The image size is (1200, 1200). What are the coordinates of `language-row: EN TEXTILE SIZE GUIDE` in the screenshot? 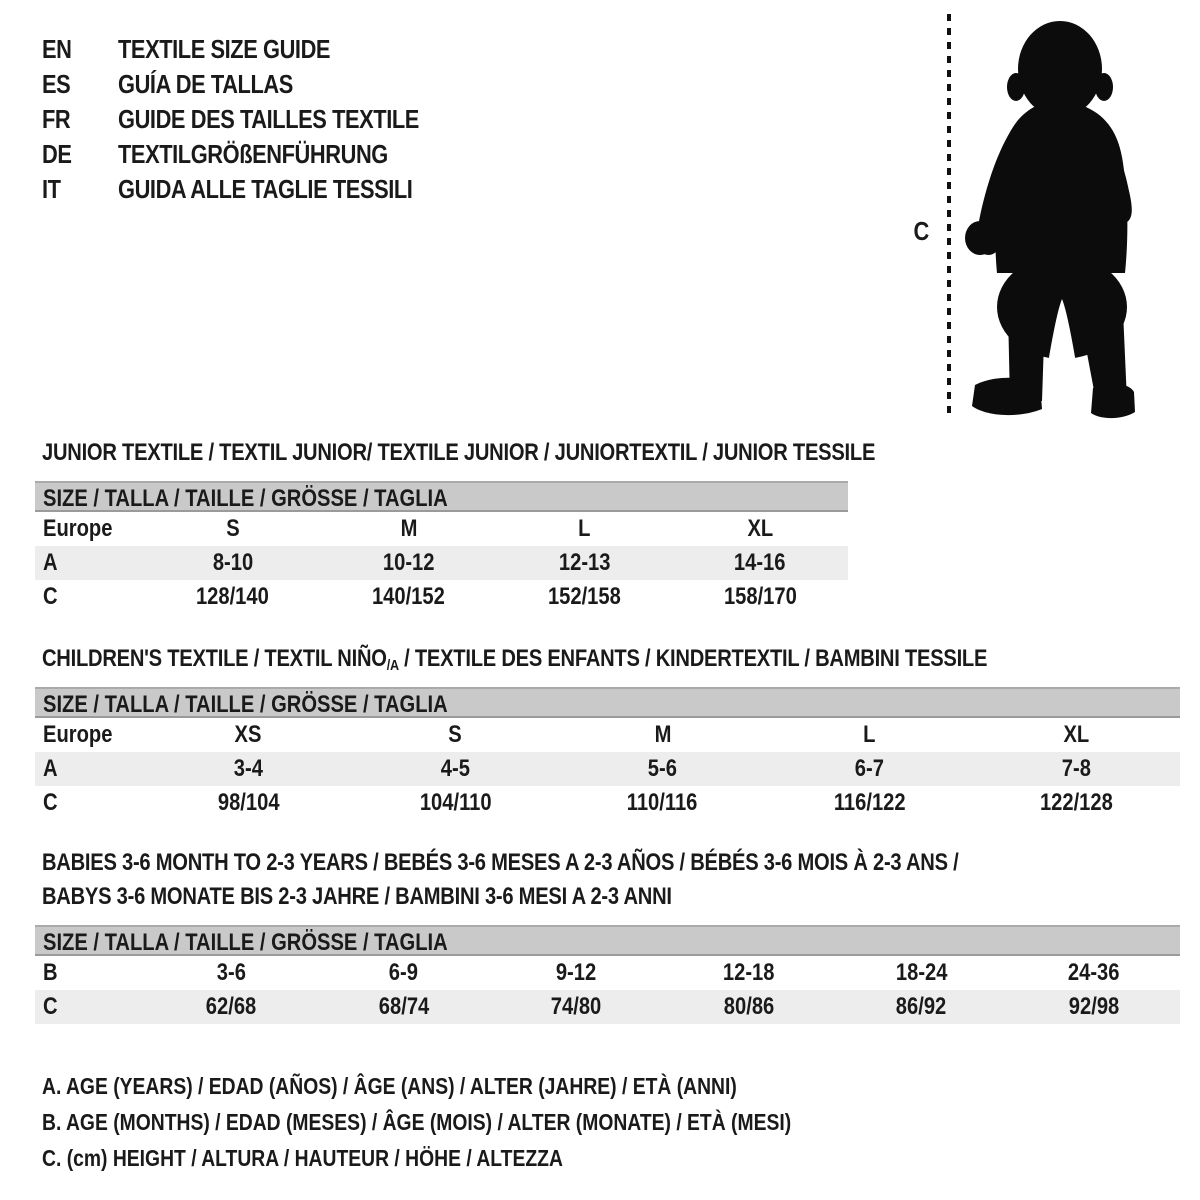 It's located at (259, 49).